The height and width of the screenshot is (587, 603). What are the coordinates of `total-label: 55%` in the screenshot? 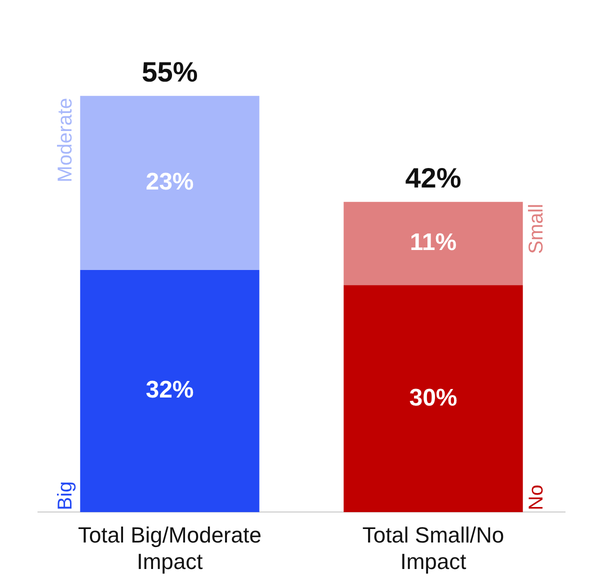 It's located at (170, 72).